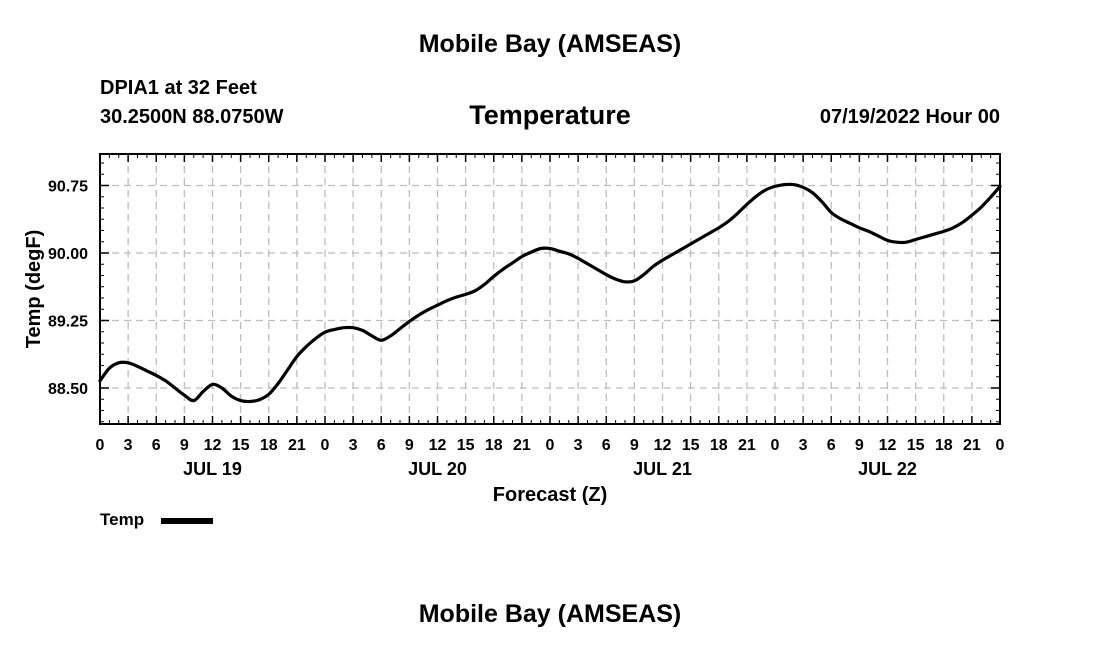 The height and width of the screenshot is (650, 1100). Describe the element at coordinates (909, 117) in the screenshot. I see `forecast-datetime: 07/19/2022 Hour 00` at that location.